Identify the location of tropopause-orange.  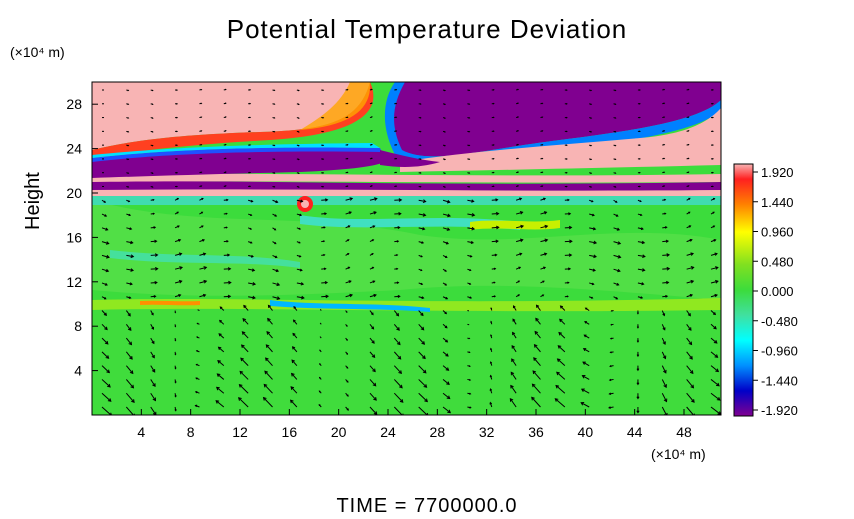
(170, 303).